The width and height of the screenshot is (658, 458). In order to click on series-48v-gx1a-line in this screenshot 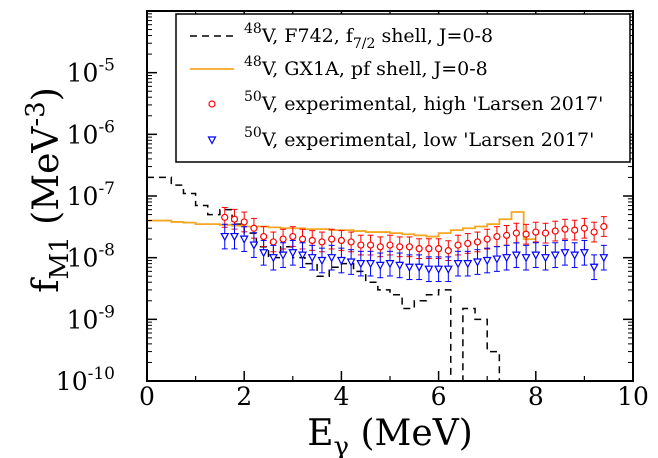, I will do `click(341, 226)`.